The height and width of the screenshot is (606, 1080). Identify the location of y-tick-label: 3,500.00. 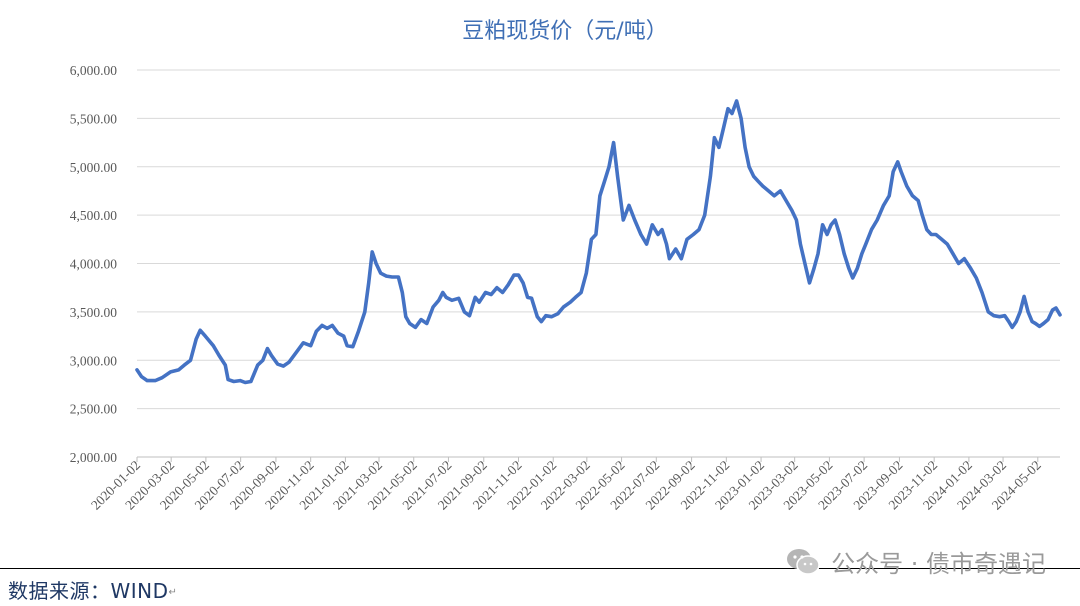
(94, 312).